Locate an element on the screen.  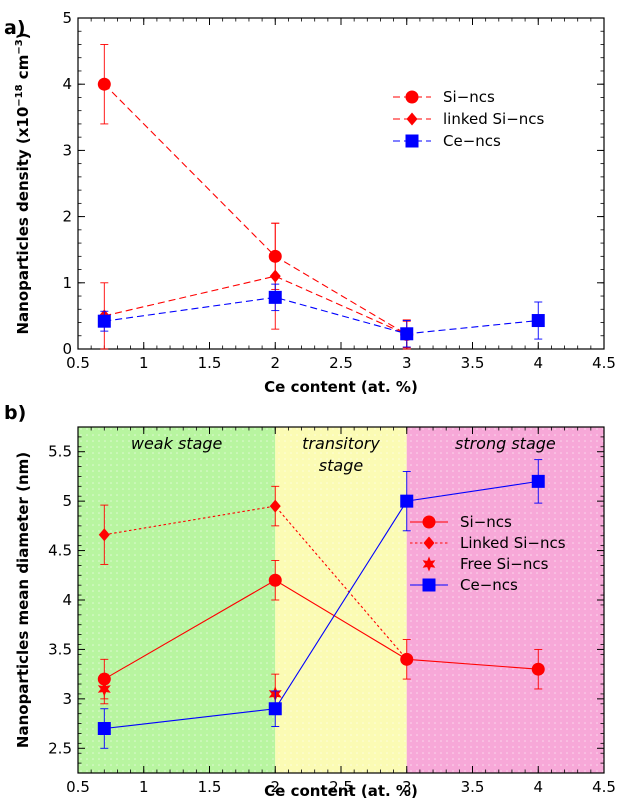
stage-label: strong stage is located at coordinates (505, 443).